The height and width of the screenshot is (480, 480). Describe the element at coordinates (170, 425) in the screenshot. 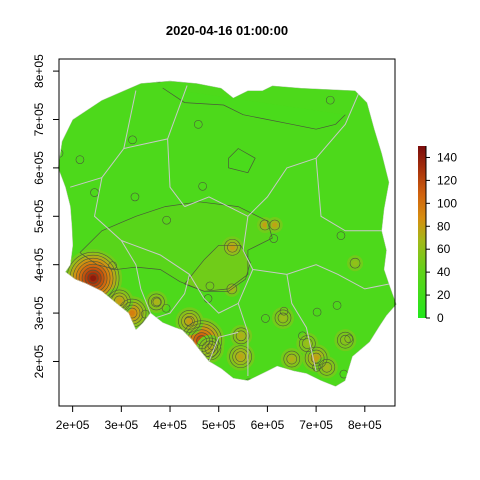

I see `x-tick-label: 4e+05` at that location.